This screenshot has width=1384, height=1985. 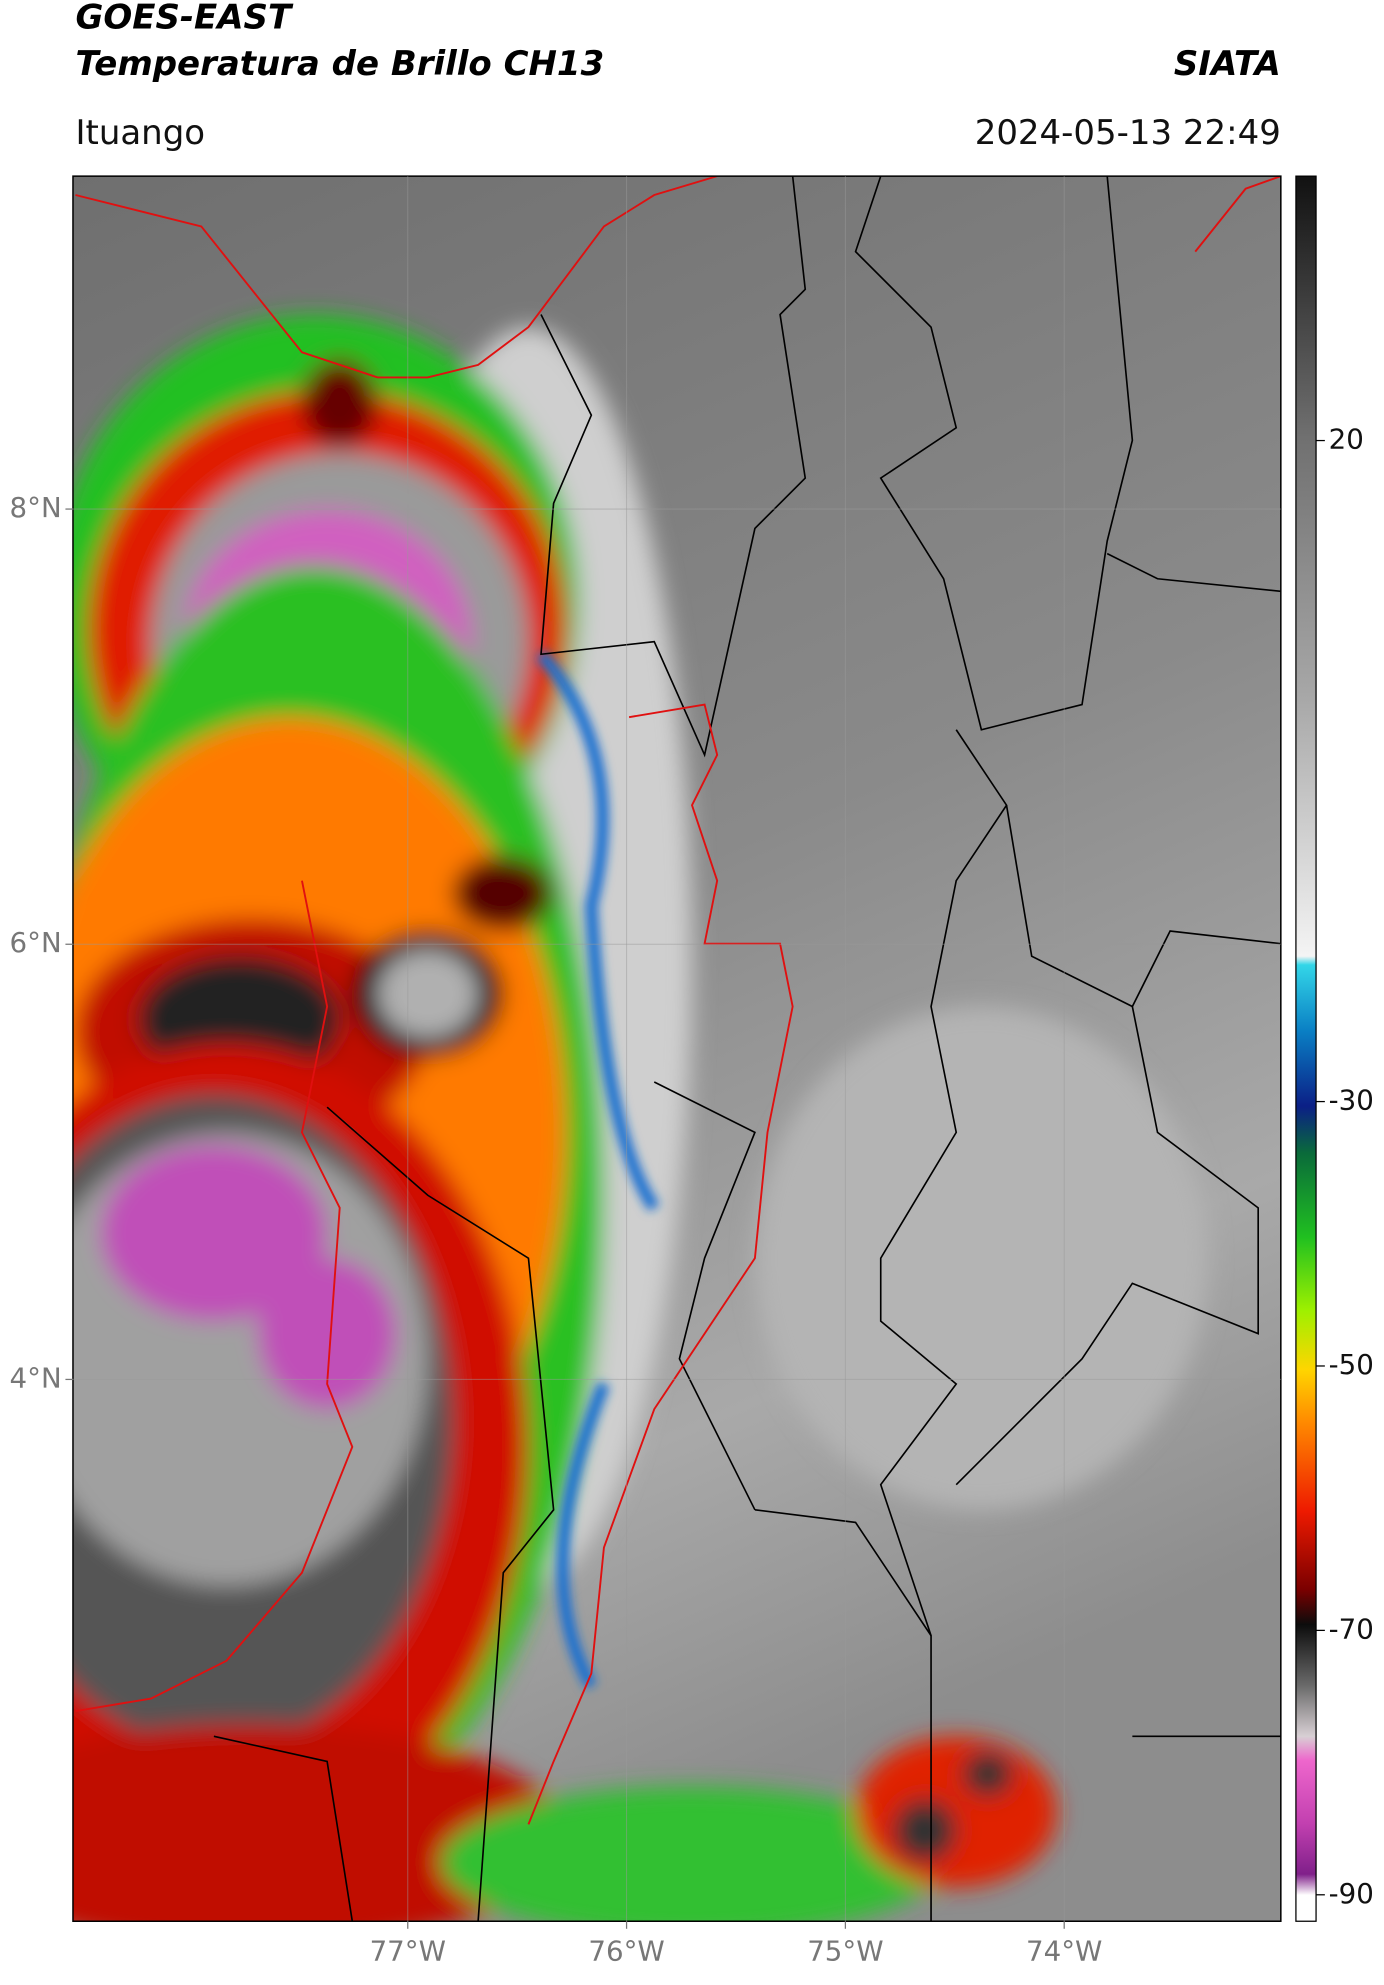 I want to click on title: GOES-EAST, so click(x=184, y=18).